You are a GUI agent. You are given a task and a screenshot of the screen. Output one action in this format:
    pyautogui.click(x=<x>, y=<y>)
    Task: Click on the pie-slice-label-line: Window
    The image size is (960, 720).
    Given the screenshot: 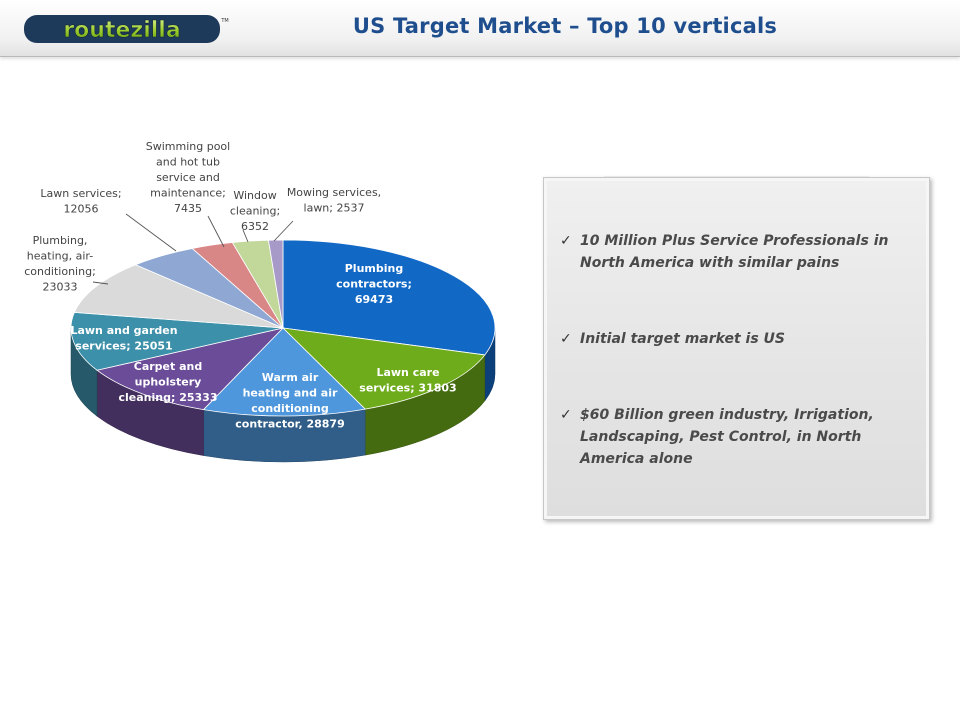 What is the action you would take?
    pyautogui.click(x=254, y=195)
    